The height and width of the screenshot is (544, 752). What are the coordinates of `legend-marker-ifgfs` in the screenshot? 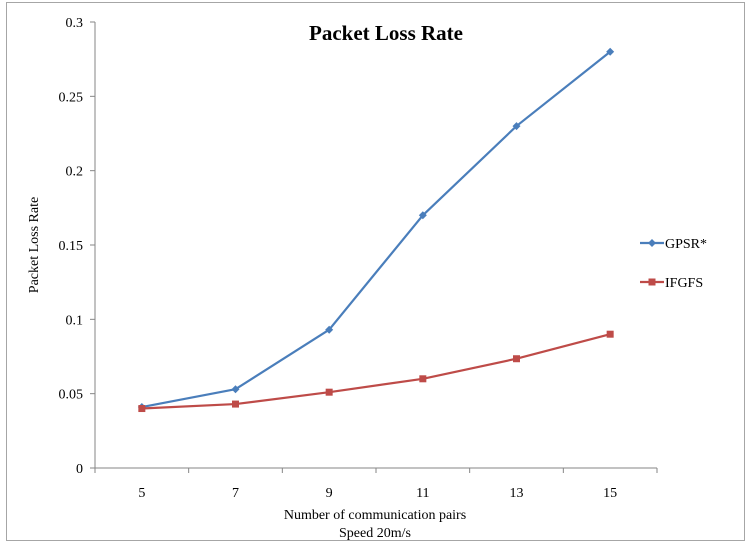 It's located at (652, 282).